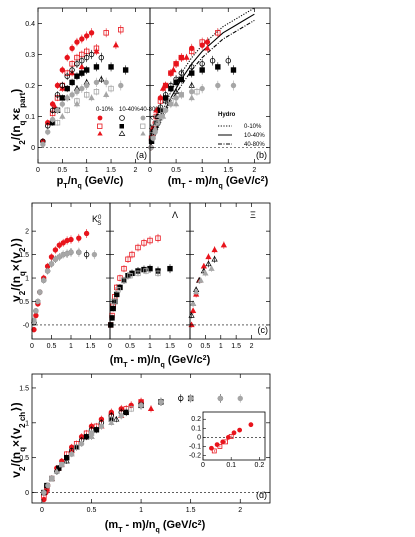 The height and width of the screenshot is (537, 415). Describe the element at coordinates (231, 465) in the screenshot. I see `inset-x-tick-label: 0.1` at that location.